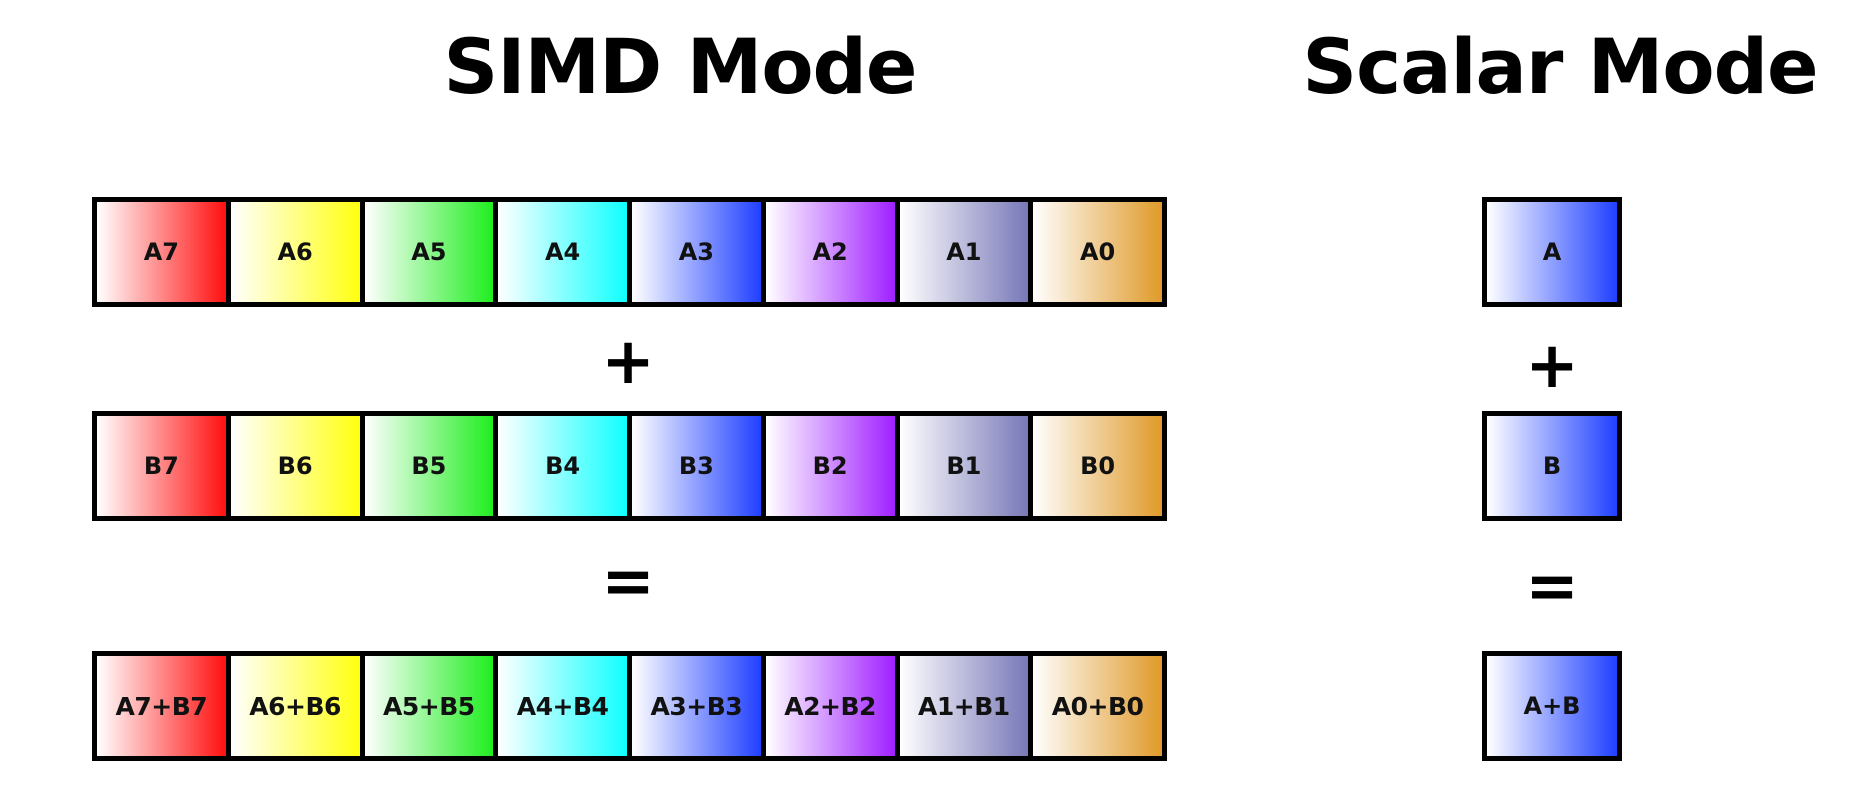 The image size is (1874, 808). What do you see at coordinates (1095, 466) in the screenshot?
I see `simd-b-lane-0: B0` at bounding box center [1095, 466].